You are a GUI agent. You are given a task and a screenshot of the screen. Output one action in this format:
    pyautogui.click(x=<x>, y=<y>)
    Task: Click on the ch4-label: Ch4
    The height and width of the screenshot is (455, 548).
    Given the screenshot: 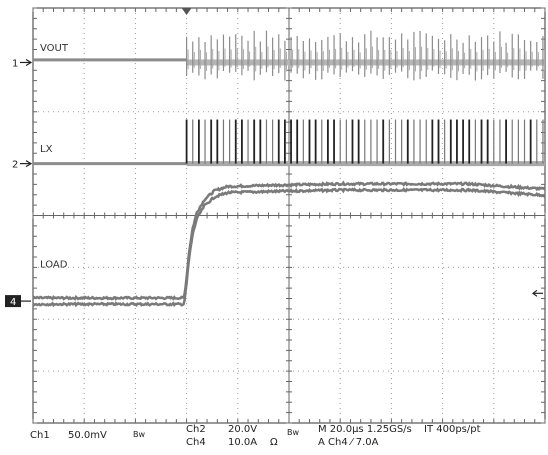 What is the action you would take?
    pyautogui.click(x=196, y=442)
    